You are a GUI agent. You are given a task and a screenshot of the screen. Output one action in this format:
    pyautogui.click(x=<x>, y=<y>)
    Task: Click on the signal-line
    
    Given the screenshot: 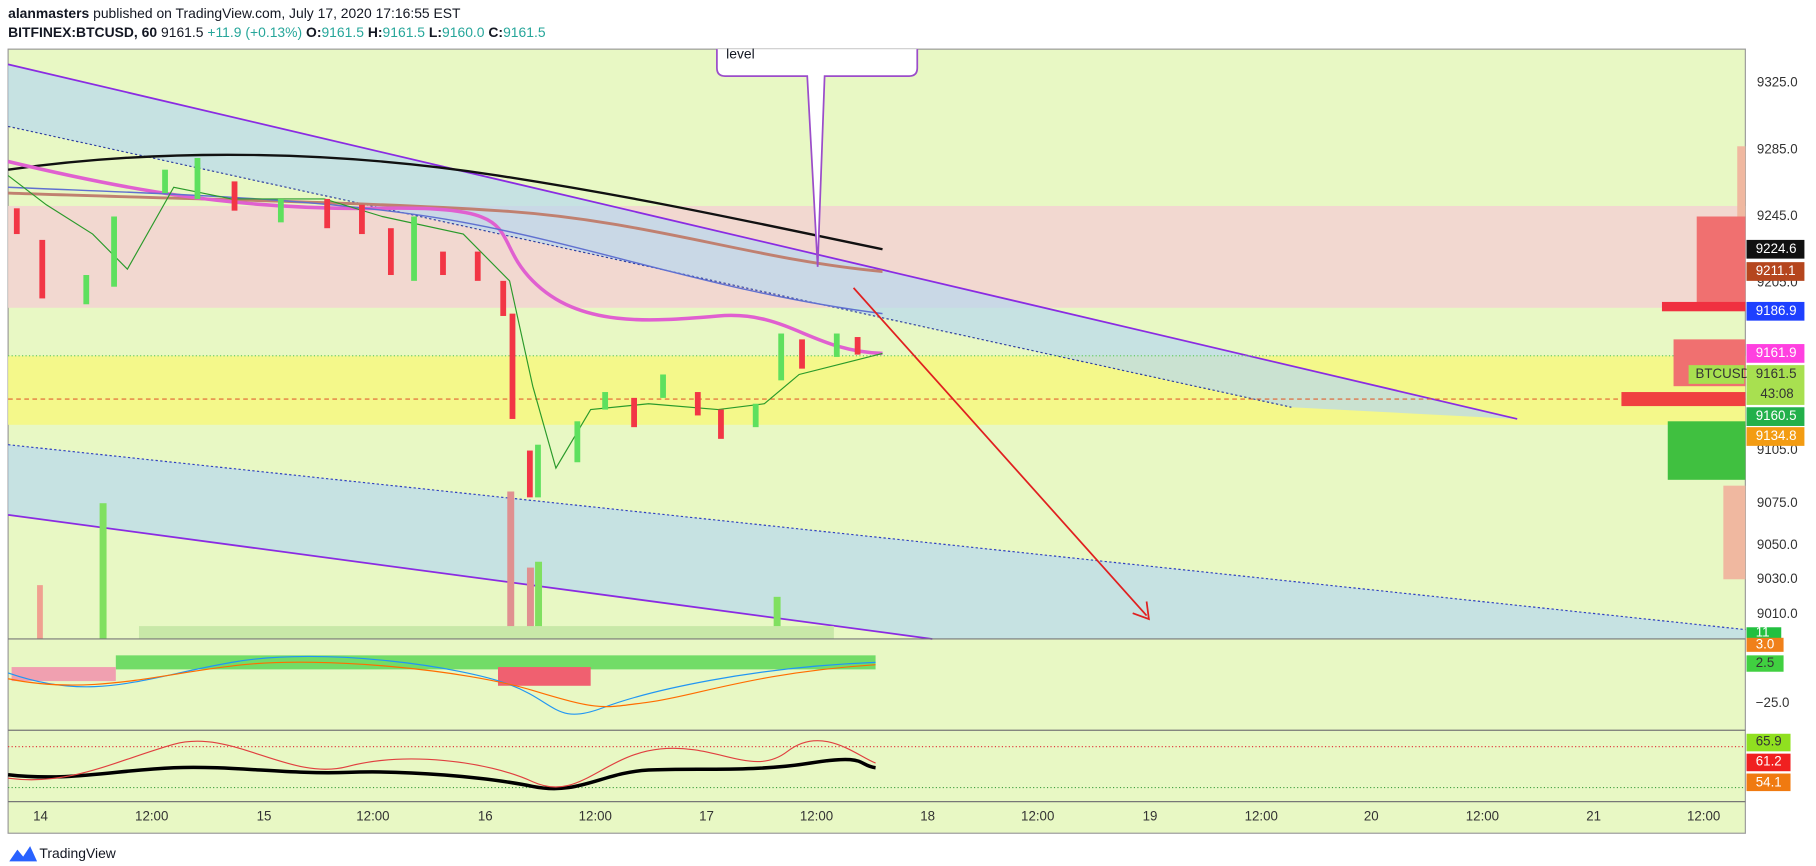 What is the action you would take?
    pyautogui.click(x=441, y=684)
    